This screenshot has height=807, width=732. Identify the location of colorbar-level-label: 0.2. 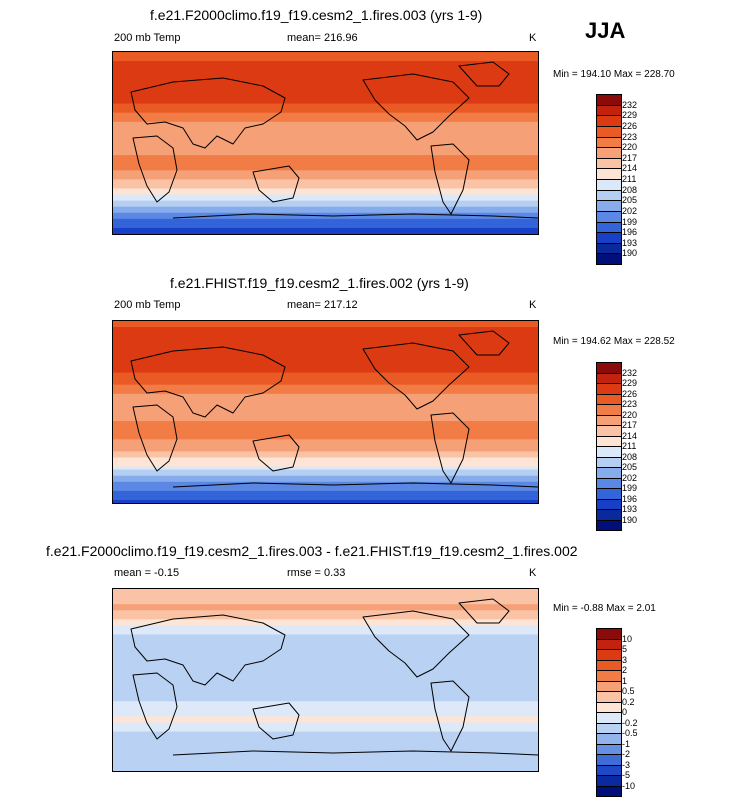
(628, 701).